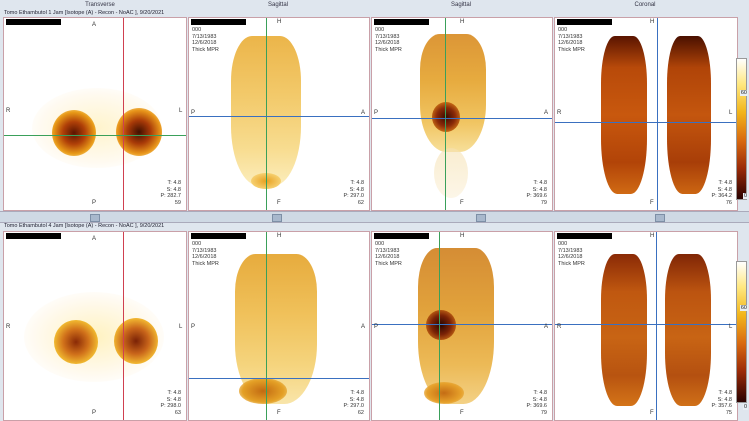  What do you see at coordinates (722, 193) in the screenshot?
I see `slice-parameters: T: 4.8 S: 4.8 P: 364.2 76` at bounding box center [722, 193].